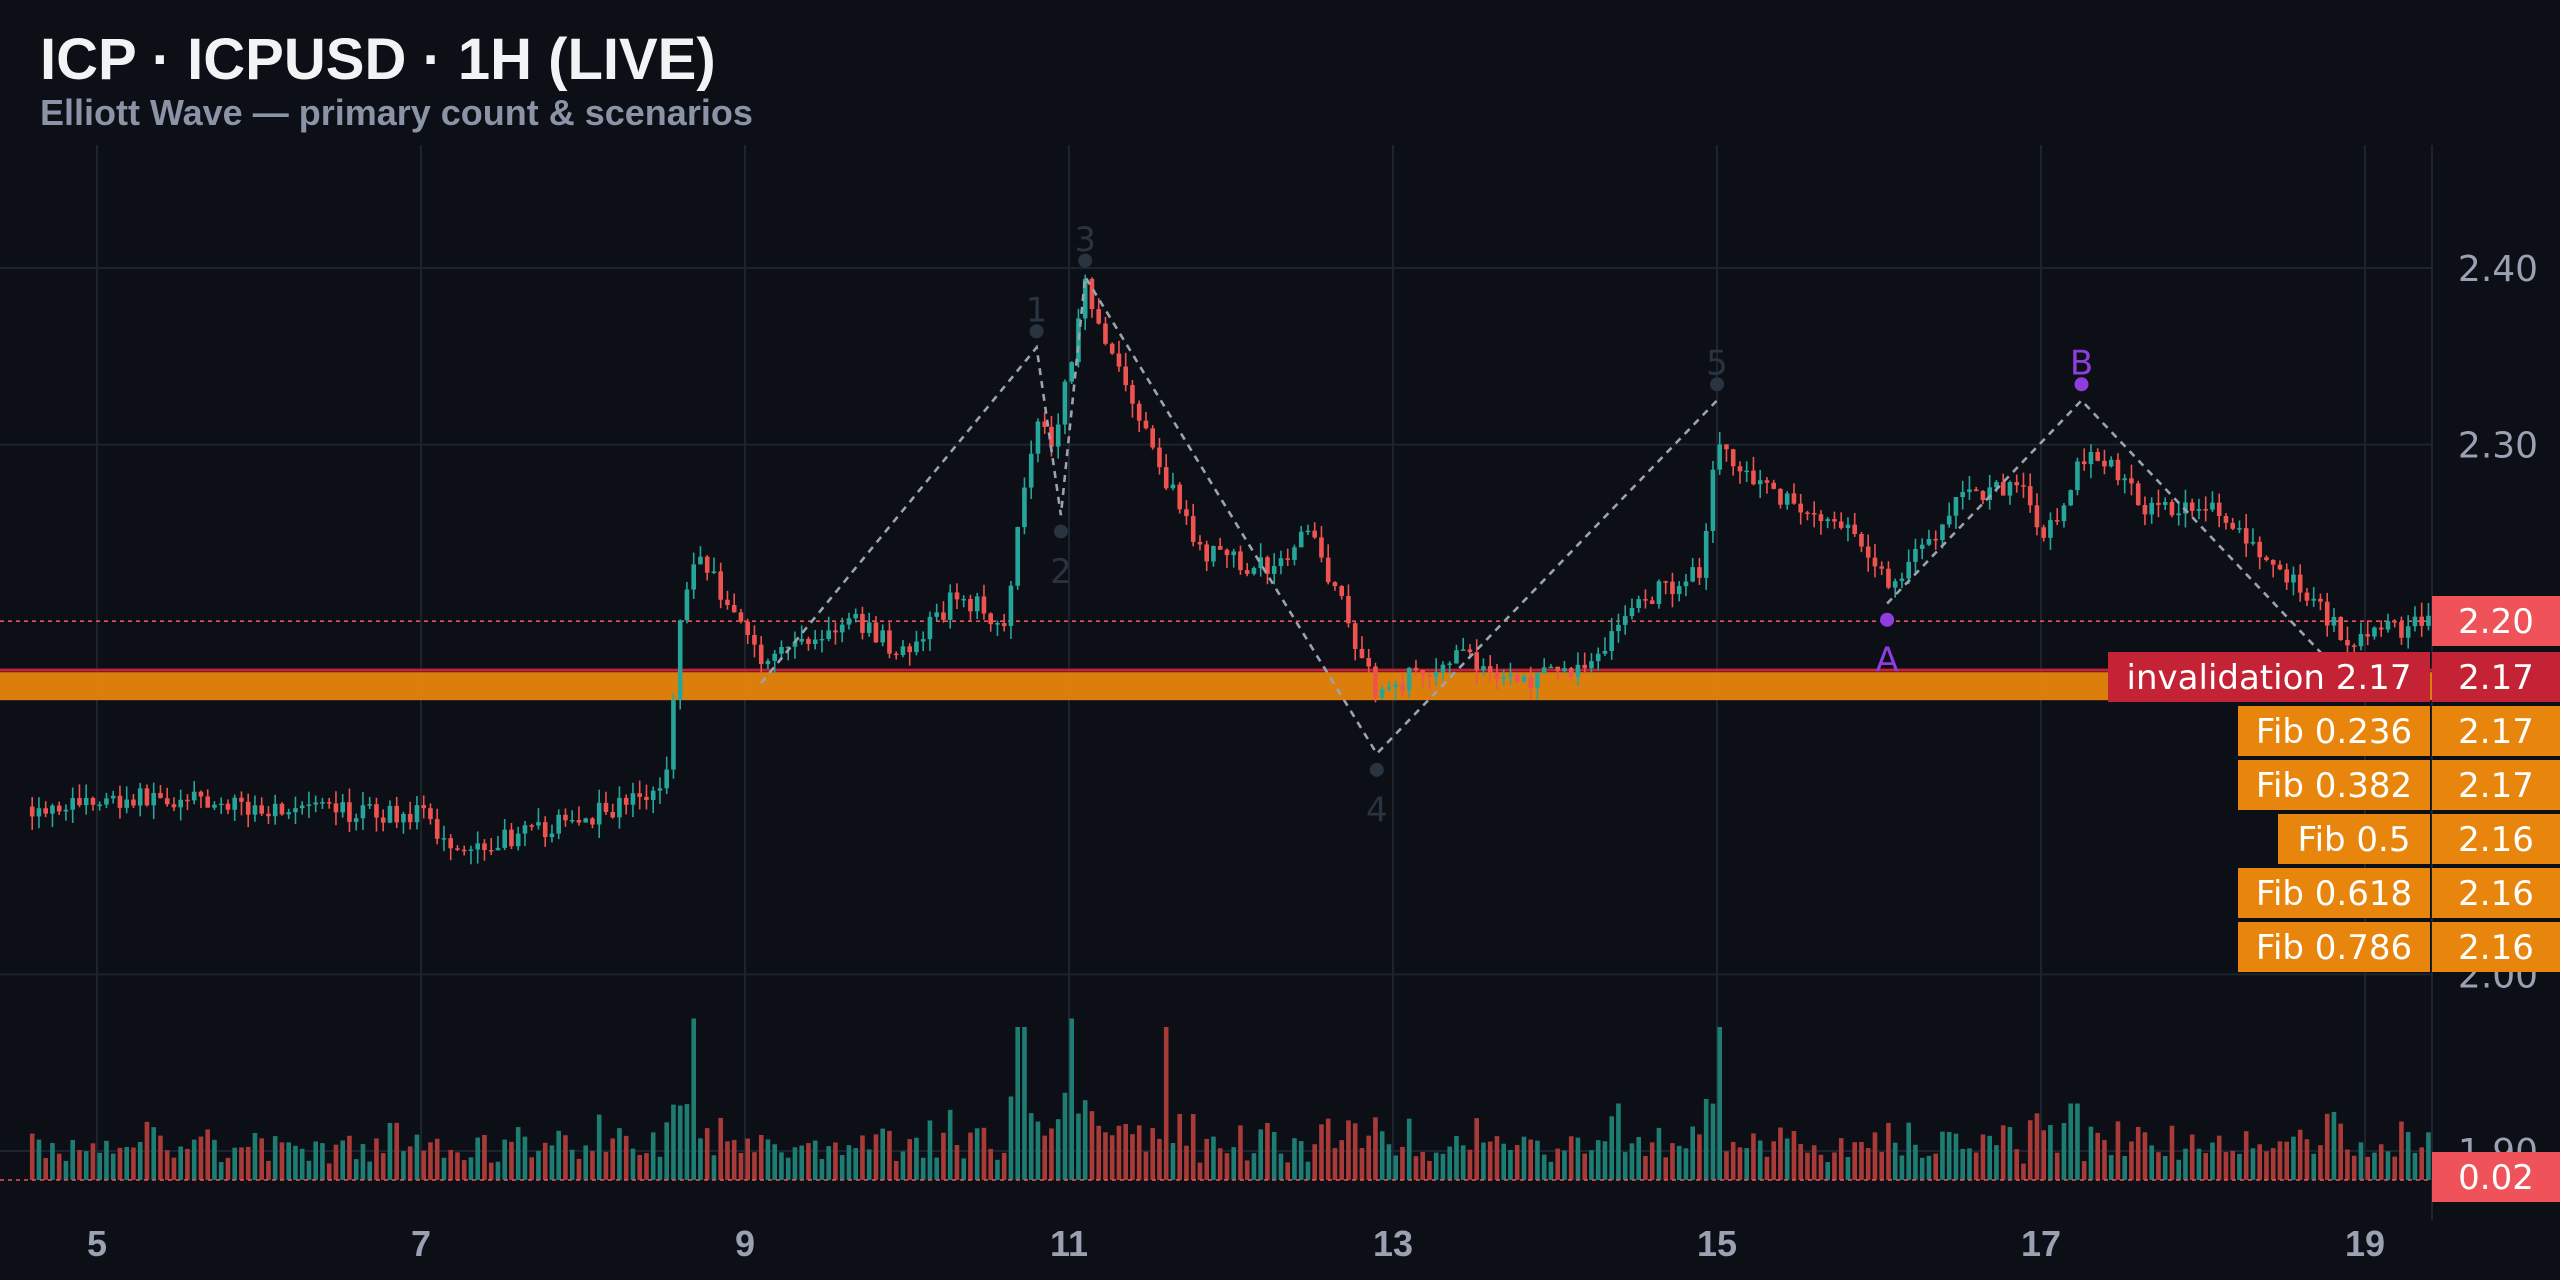  I want to click on corrective-pivot-marker, so click(2081, 384).